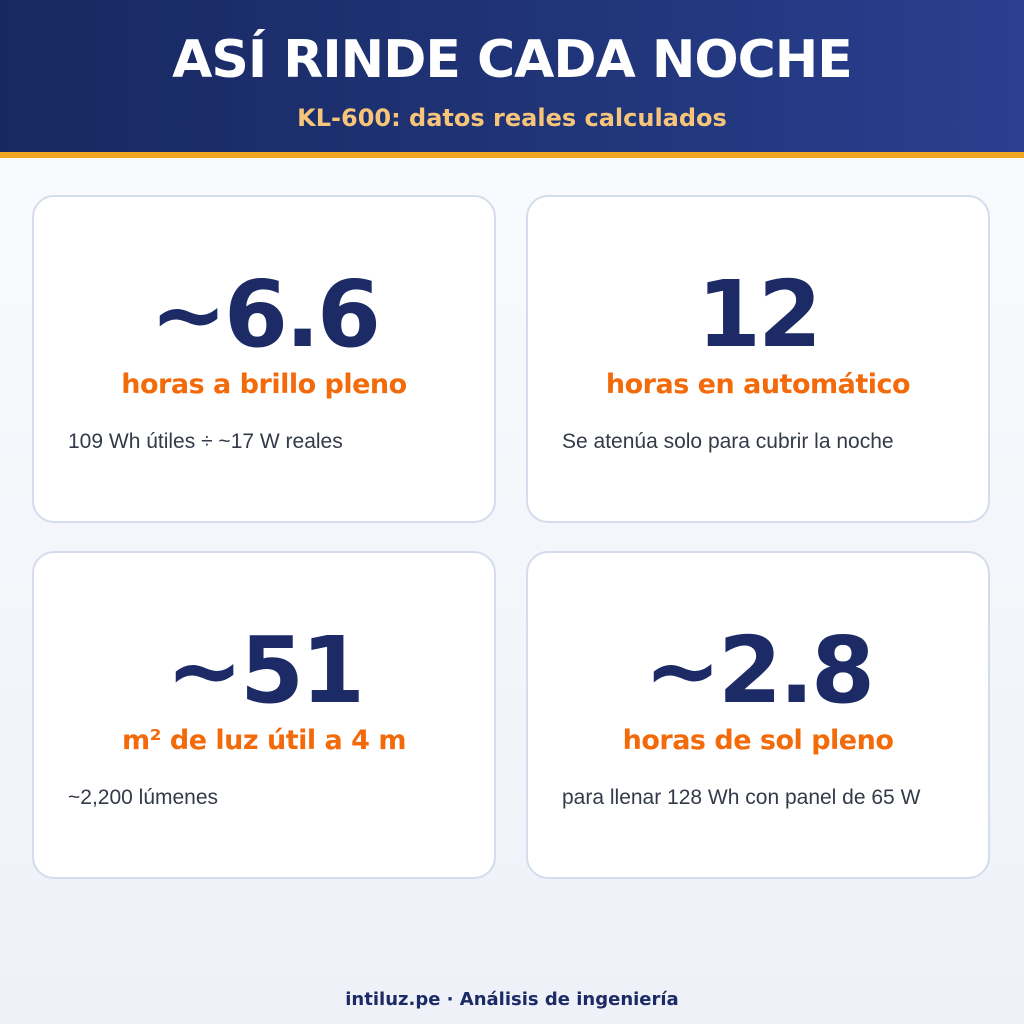  Describe the element at coordinates (265, 314) in the screenshot. I see `stat-value: ~6.6` at that location.